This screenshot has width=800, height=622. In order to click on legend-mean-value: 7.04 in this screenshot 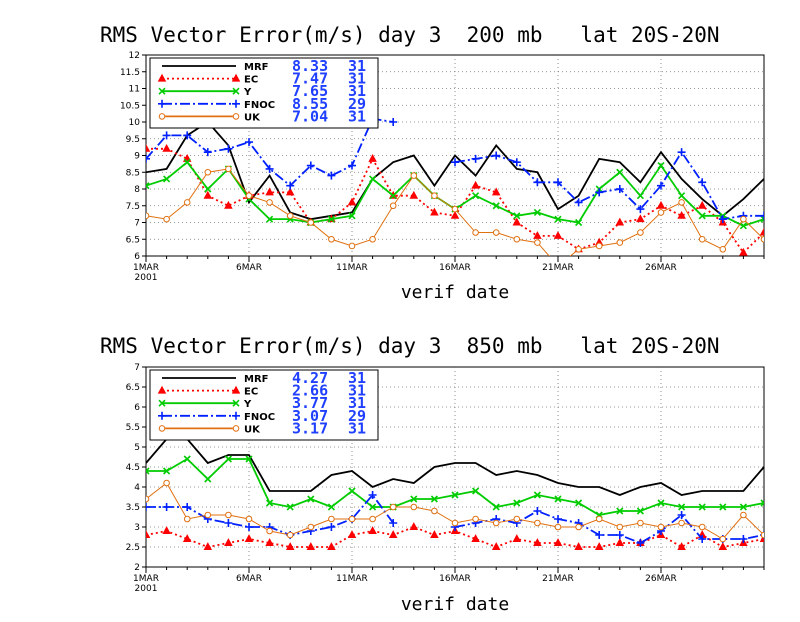, I will do `click(310, 116)`.